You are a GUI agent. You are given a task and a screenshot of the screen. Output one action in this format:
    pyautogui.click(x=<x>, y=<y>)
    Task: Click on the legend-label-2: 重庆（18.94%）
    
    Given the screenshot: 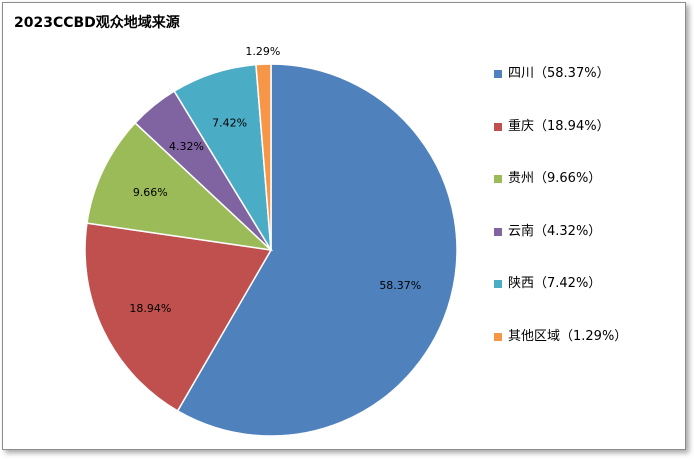 What is the action you would take?
    pyautogui.click(x=559, y=126)
    